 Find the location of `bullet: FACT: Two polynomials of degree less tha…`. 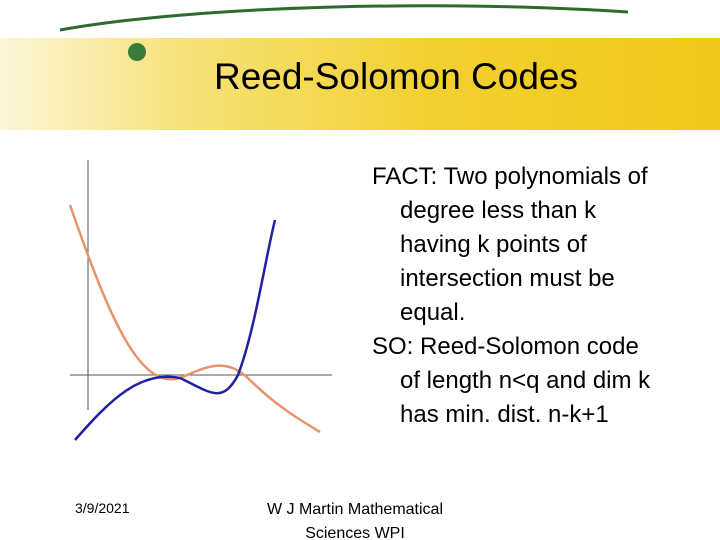

bullet: FACT: Two polynomials of degree less tha… is located at coordinates (510, 244).